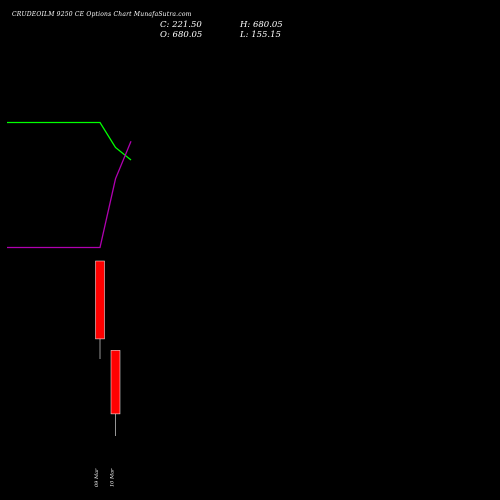 The image size is (500, 500). Describe the element at coordinates (181, 25) in the screenshot. I see `close-value: C: 221.50` at that location.